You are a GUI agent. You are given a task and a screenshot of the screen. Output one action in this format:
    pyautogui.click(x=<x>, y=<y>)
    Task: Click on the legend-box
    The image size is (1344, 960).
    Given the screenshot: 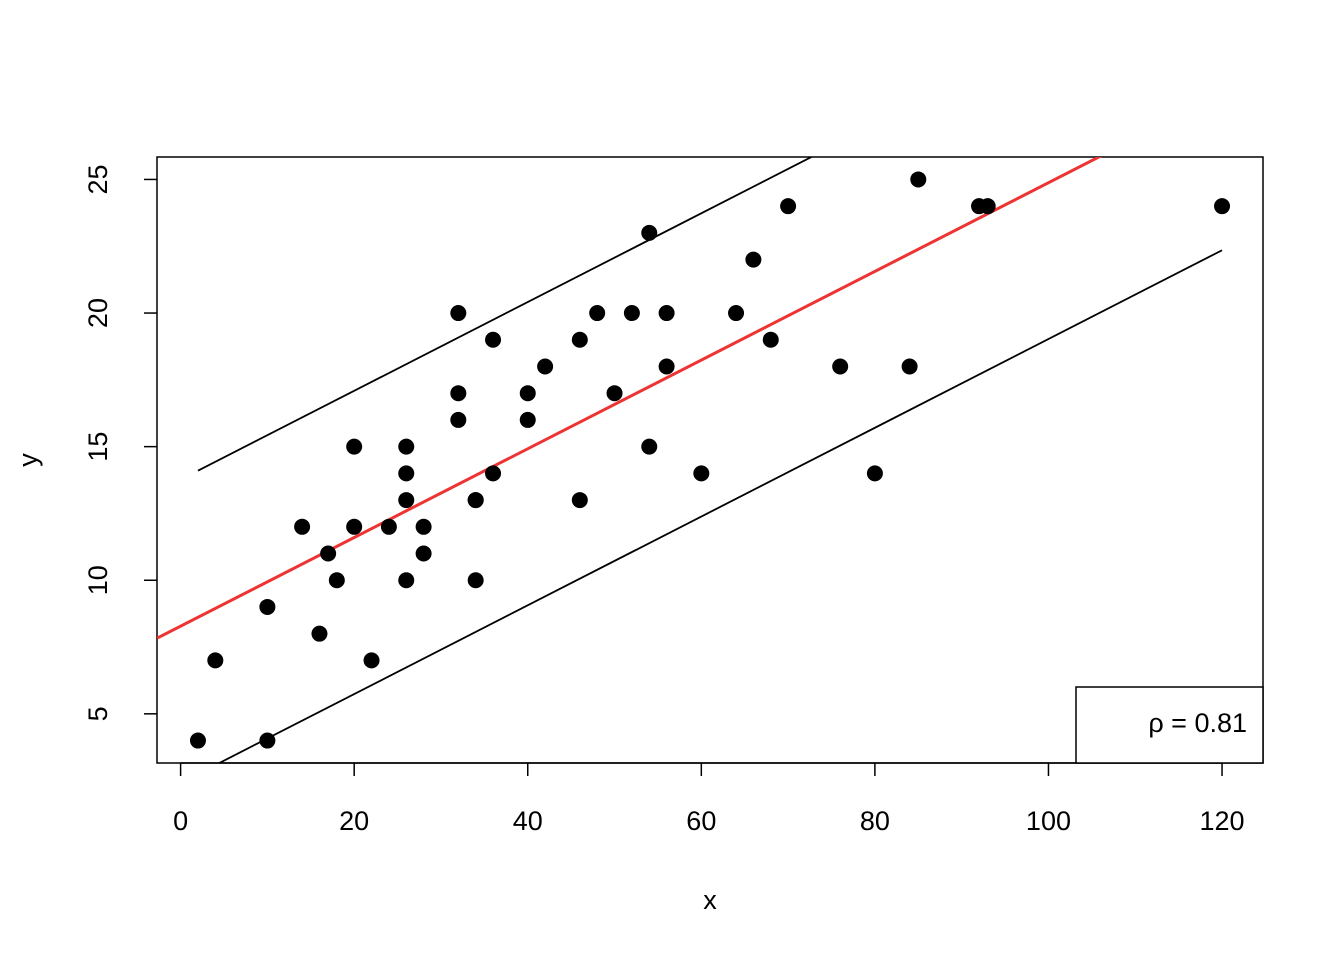 What is the action you would take?
    pyautogui.click(x=1169, y=725)
    